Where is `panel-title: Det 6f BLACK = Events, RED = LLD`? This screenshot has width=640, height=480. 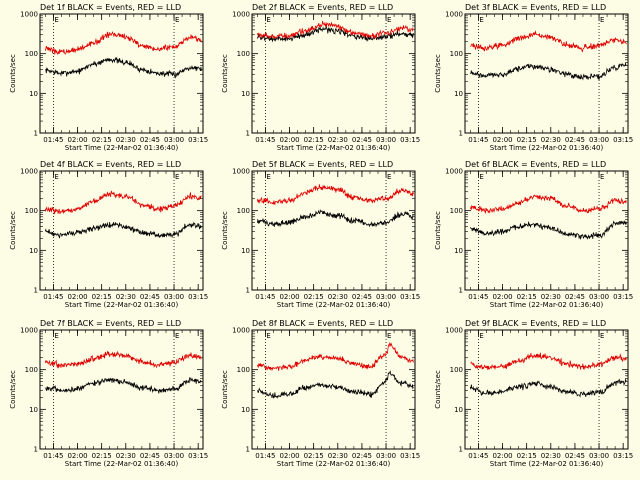
panel-title: Det 6f BLACK = Events, RED = LLD is located at coordinates (535, 164).